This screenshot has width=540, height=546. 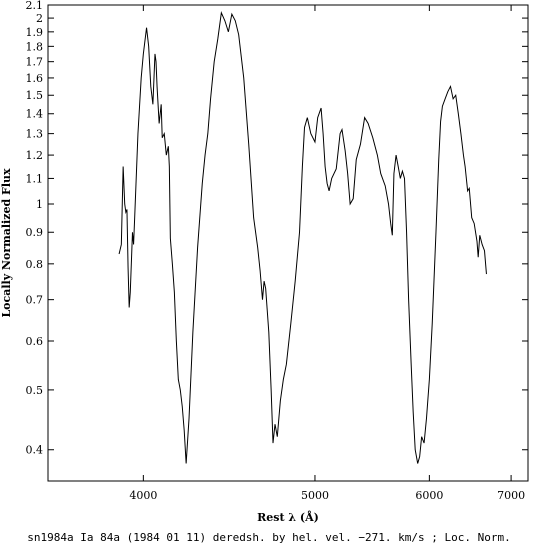 What do you see at coordinates (39, 204) in the screenshot?
I see `y-tick-label: 1` at bounding box center [39, 204].